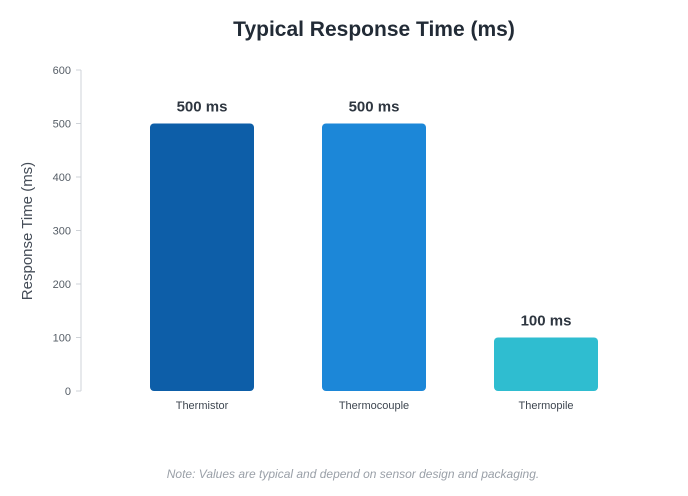 The width and height of the screenshot is (688, 496). What do you see at coordinates (546, 321) in the screenshot?
I see `data-label: 100 ms` at bounding box center [546, 321].